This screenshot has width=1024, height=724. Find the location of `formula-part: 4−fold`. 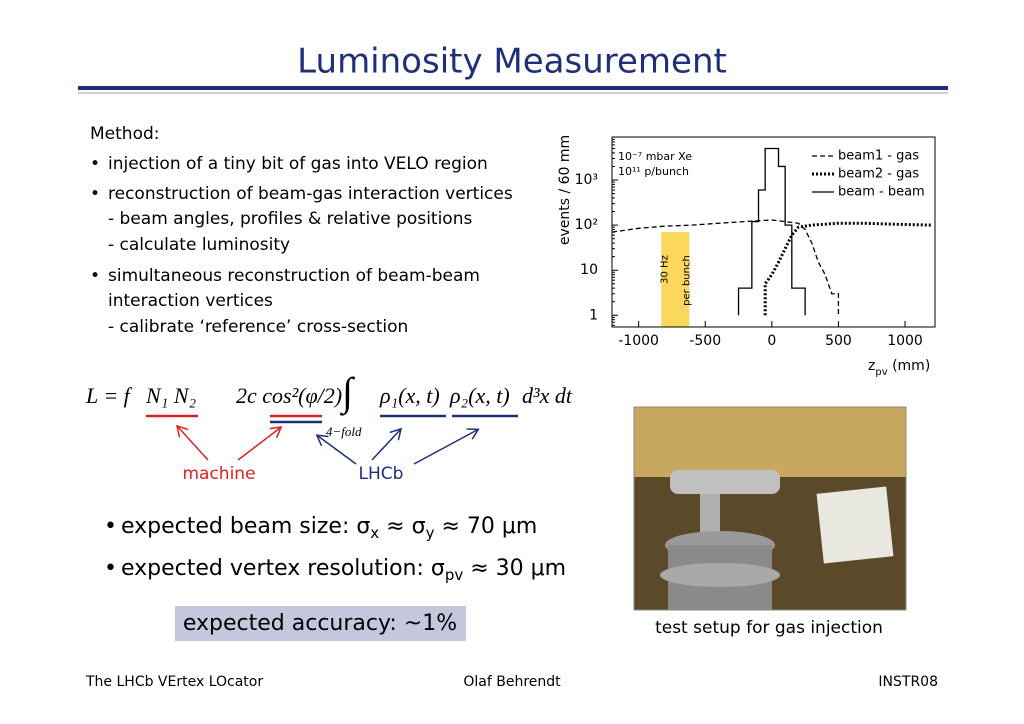

formula-part: 4−fold is located at coordinates (344, 431).